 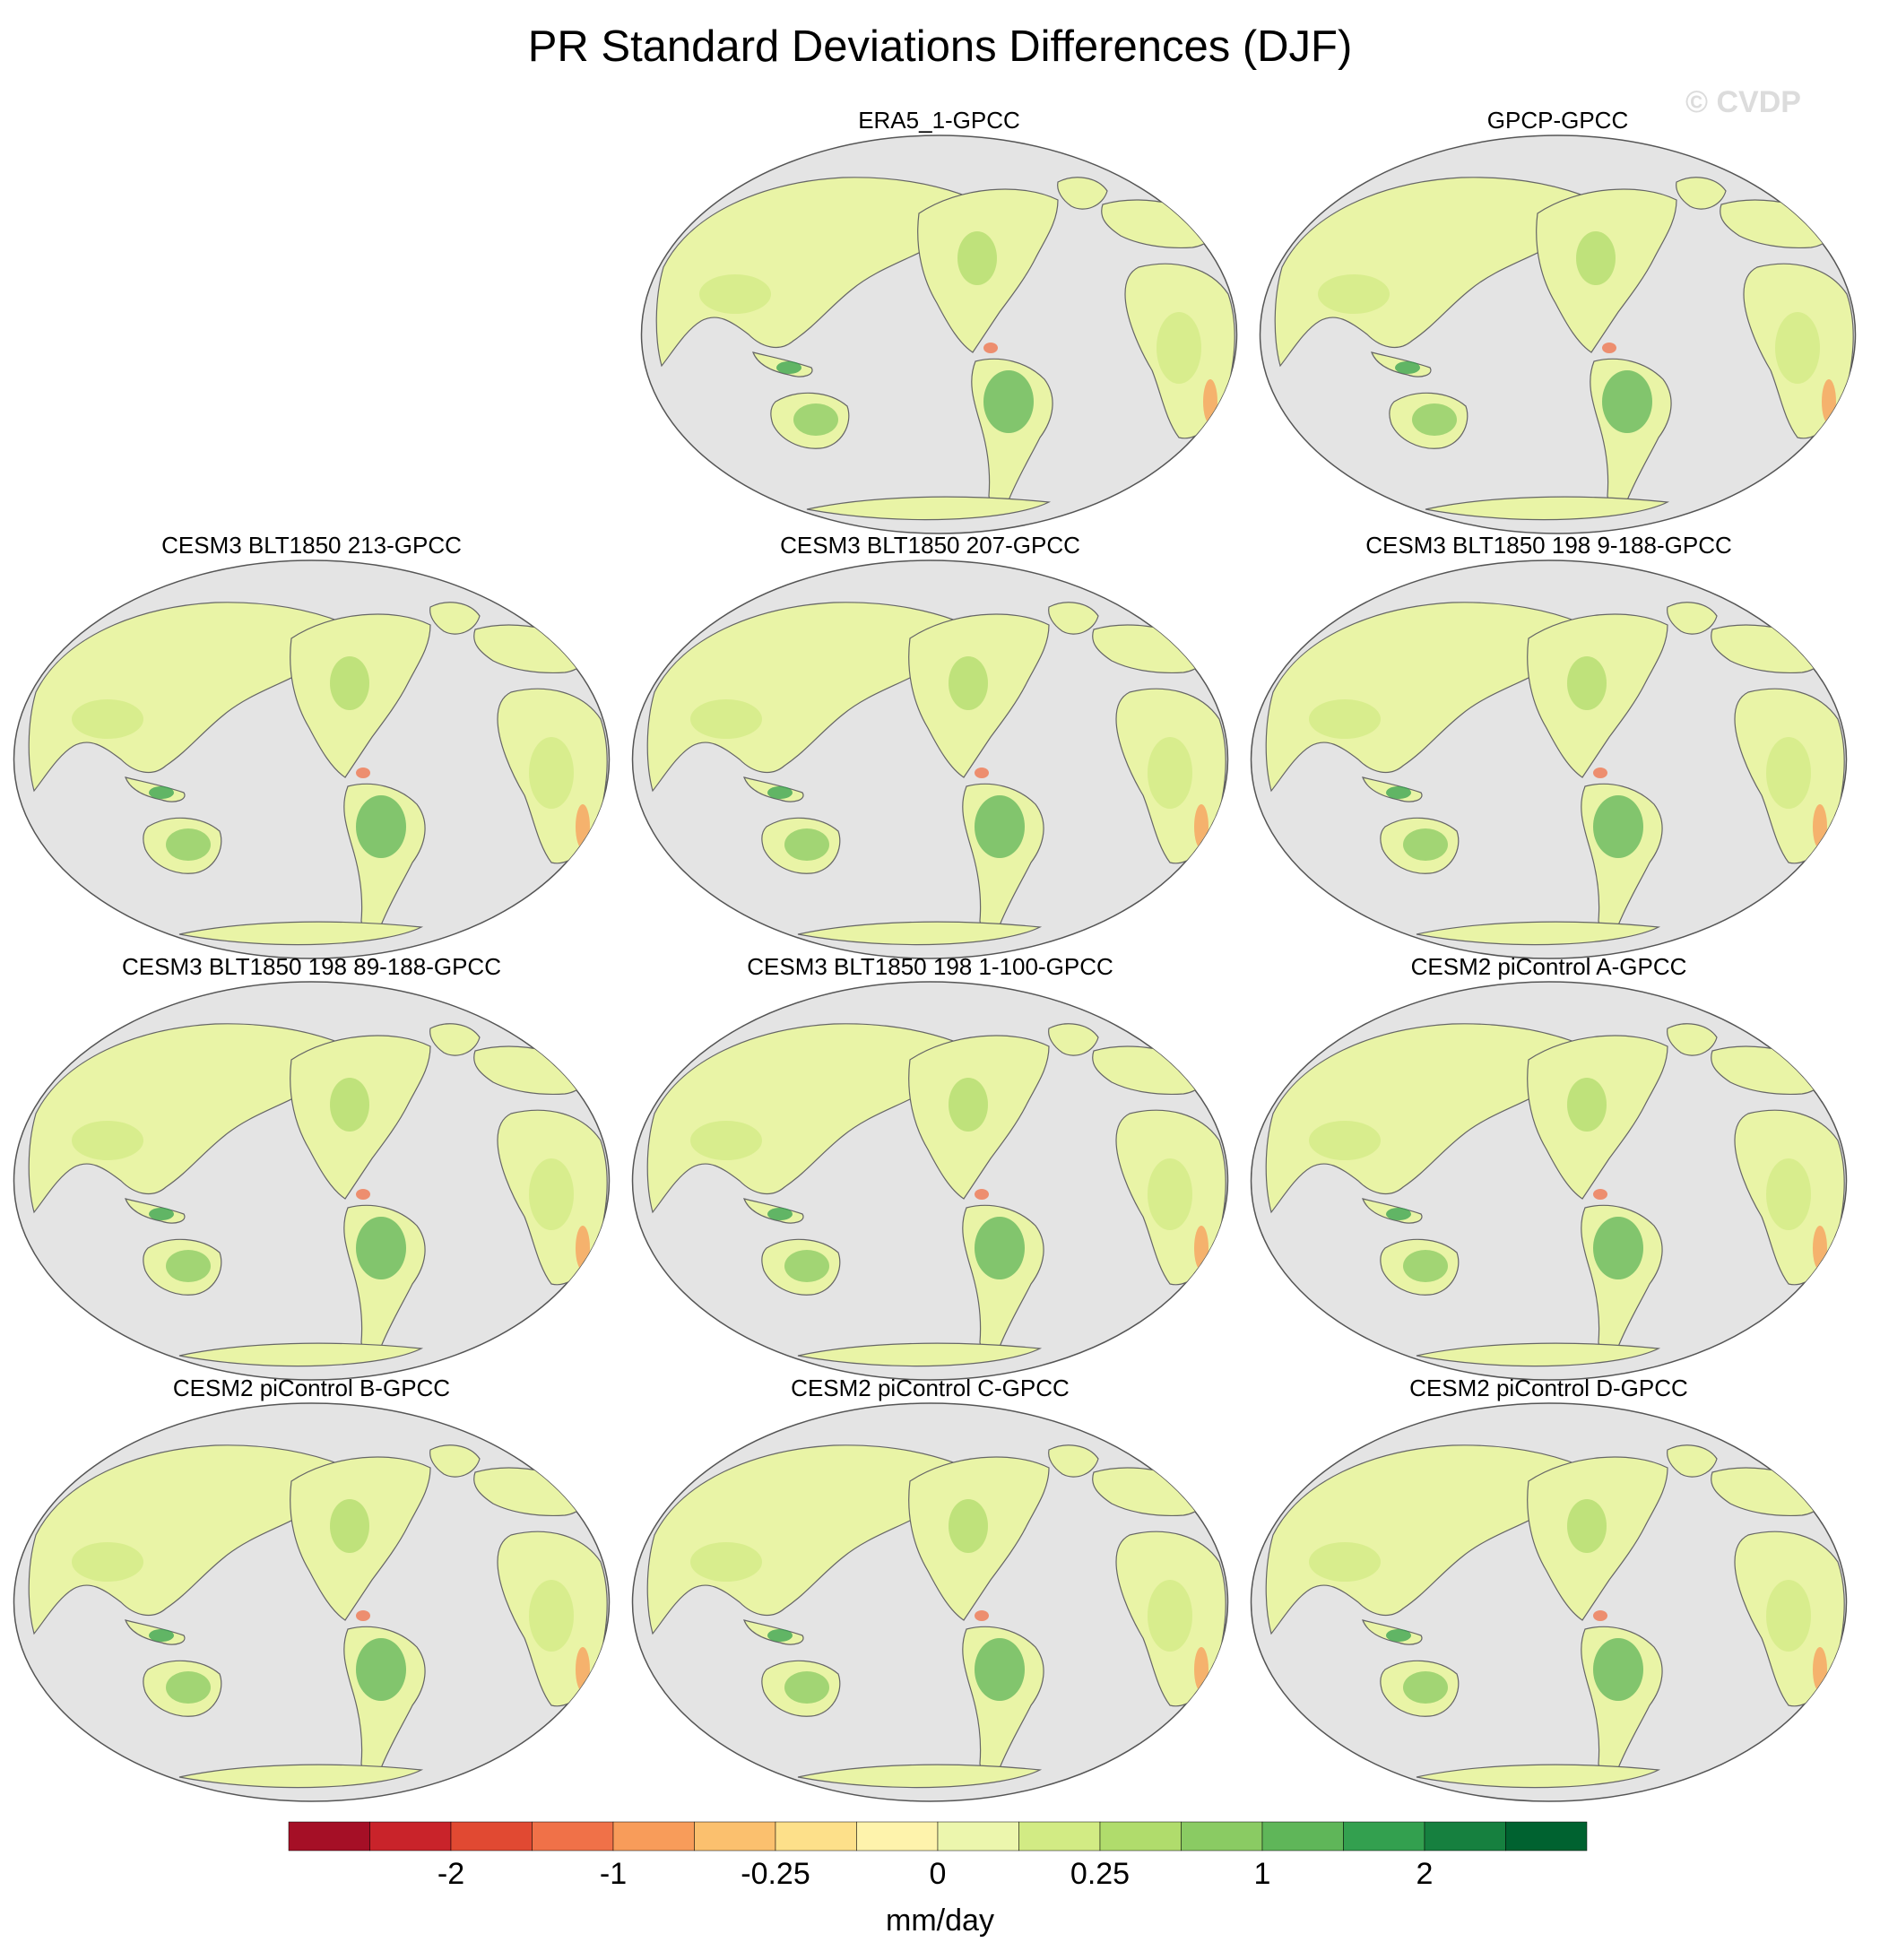 What do you see at coordinates (930, 966) in the screenshot?
I see `panel-title: CESM3 BLT1850 198 1-100-GPCC` at bounding box center [930, 966].